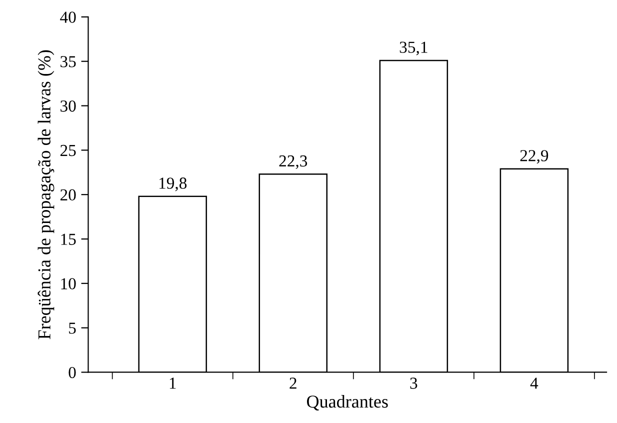 This screenshot has height=423, width=617. What do you see at coordinates (347, 402) in the screenshot?
I see `x-axis-title: Quadrantes` at bounding box center [347, 402].